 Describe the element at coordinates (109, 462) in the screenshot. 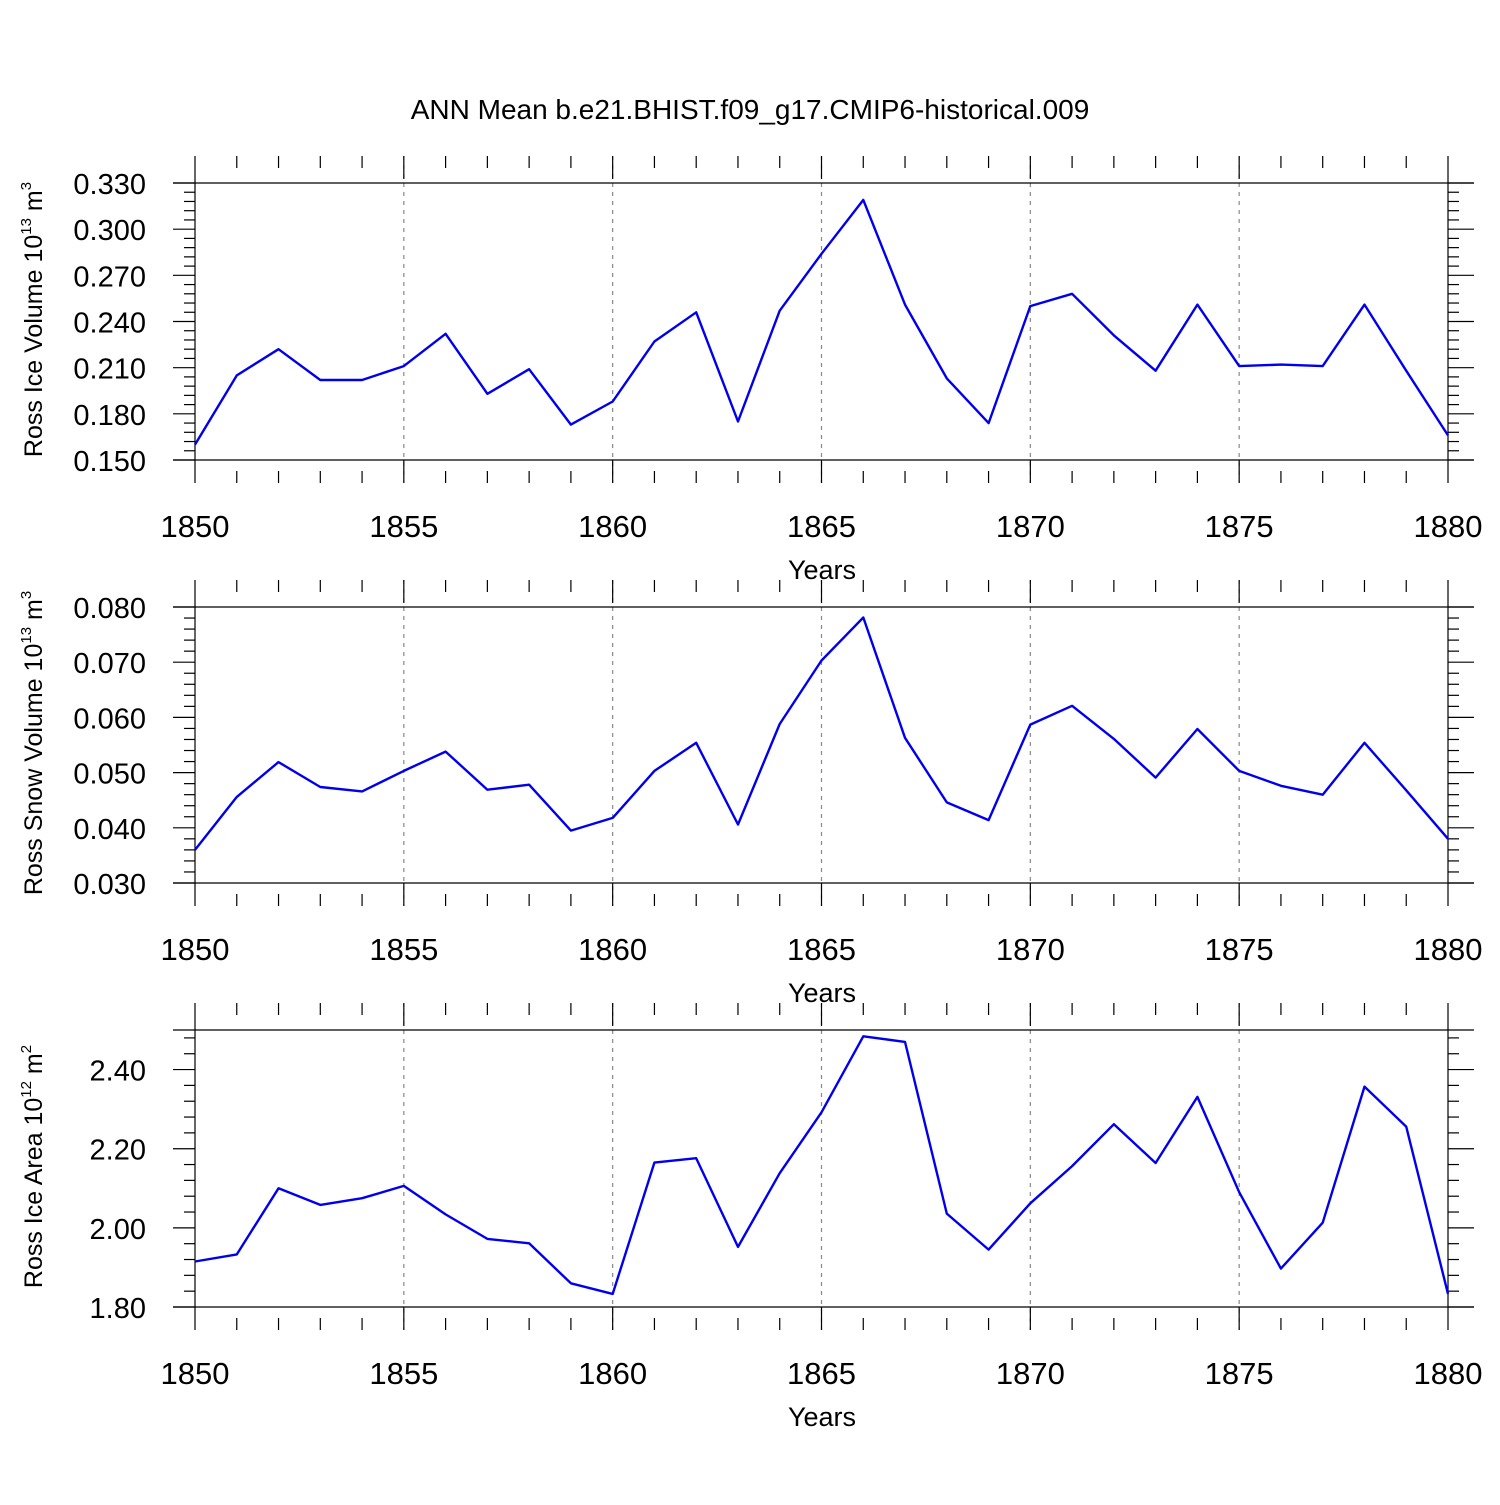

I see `y-tick-label: 0.150` at that location.